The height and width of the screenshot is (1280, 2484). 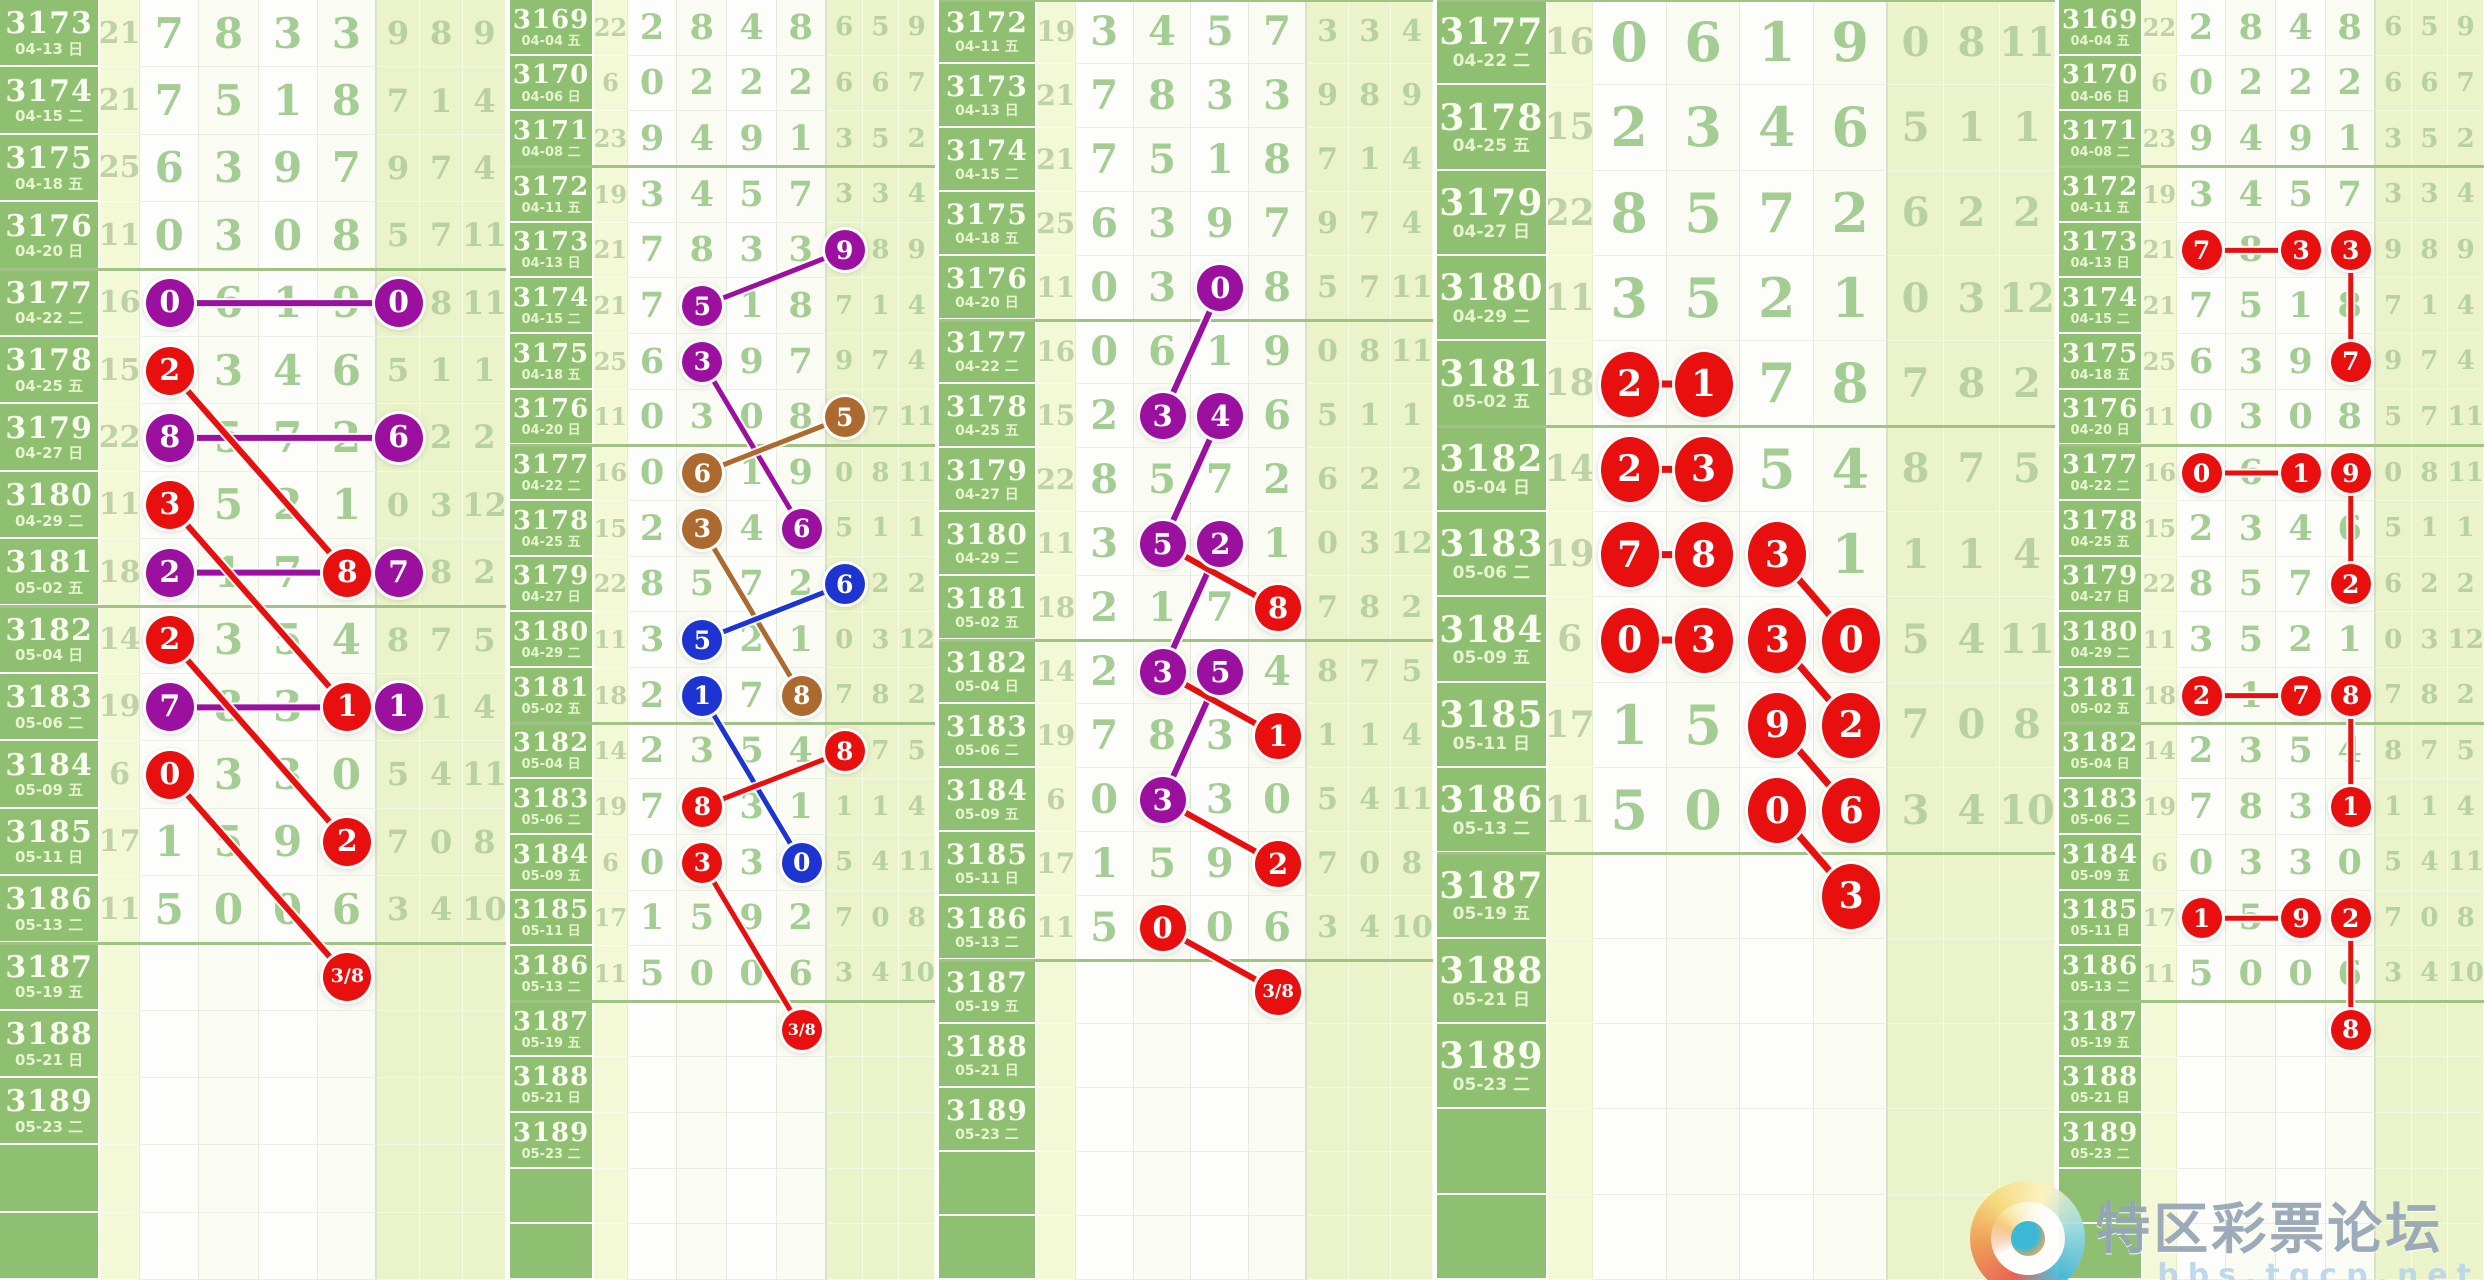 What do you see at coordinates (752, 918) in the screenshot?
I see `digit-cell-d3: 9` at bounding box center [752, 918].